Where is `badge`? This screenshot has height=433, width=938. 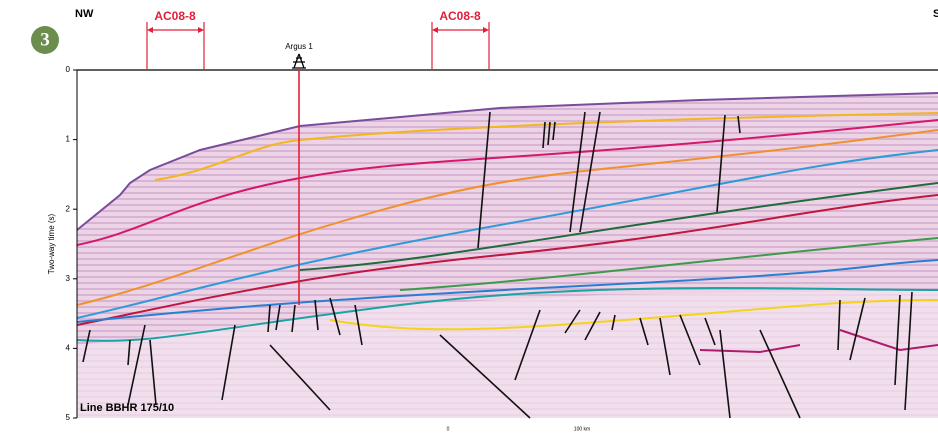 badge is located at coordinates (45, 40).